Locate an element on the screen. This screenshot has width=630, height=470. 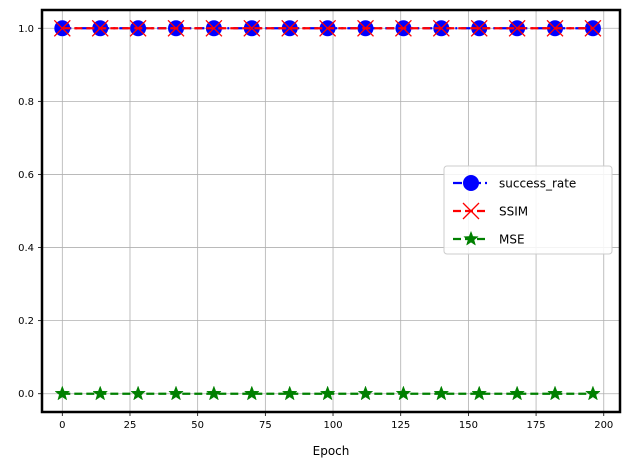
legend-label: success_rate is located at coordinates (537, 184).